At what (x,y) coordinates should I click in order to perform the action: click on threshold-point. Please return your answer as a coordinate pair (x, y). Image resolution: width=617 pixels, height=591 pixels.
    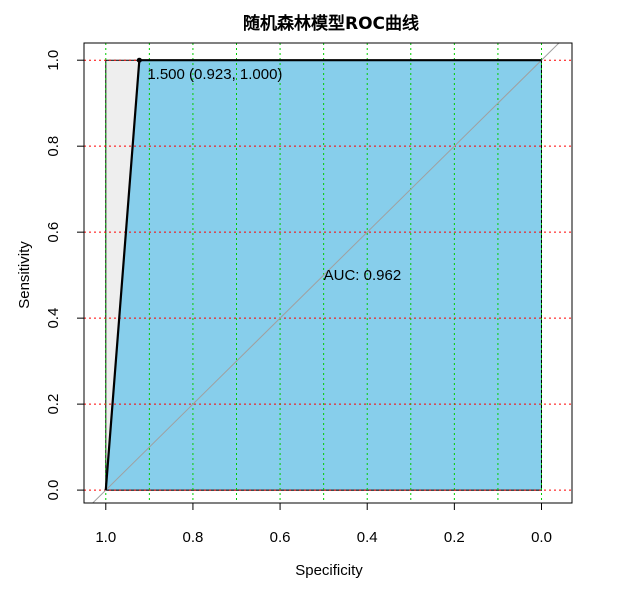
    Looking at the image, I should click on (139, 60).